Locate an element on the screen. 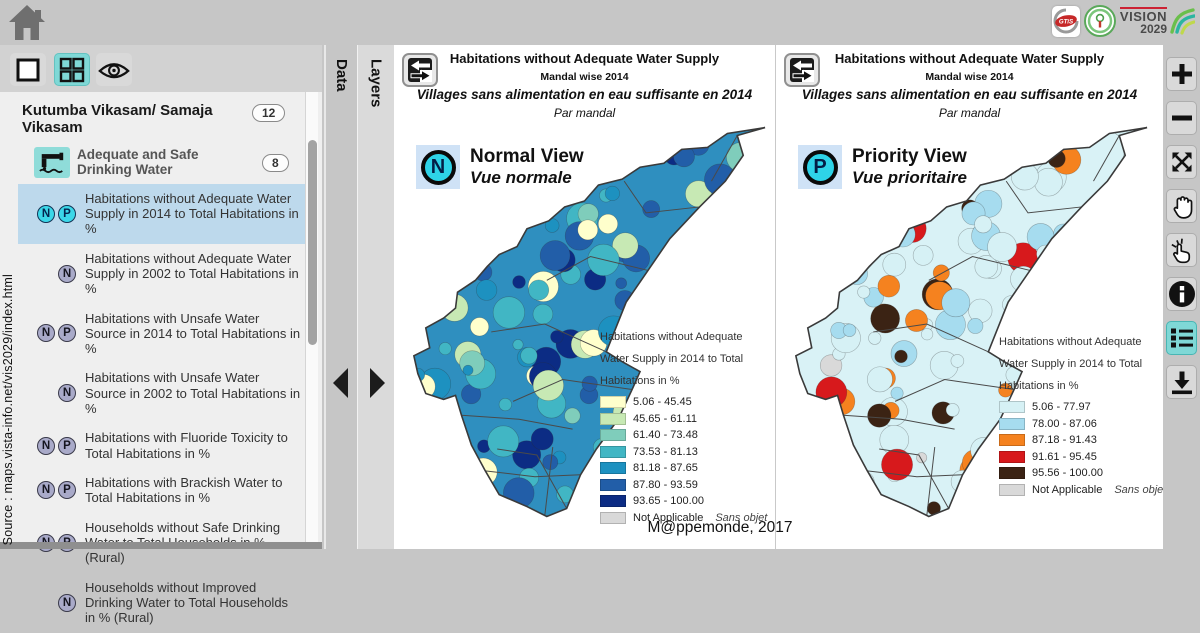  sidebar-toolbar is located at coordinates (161, 68).